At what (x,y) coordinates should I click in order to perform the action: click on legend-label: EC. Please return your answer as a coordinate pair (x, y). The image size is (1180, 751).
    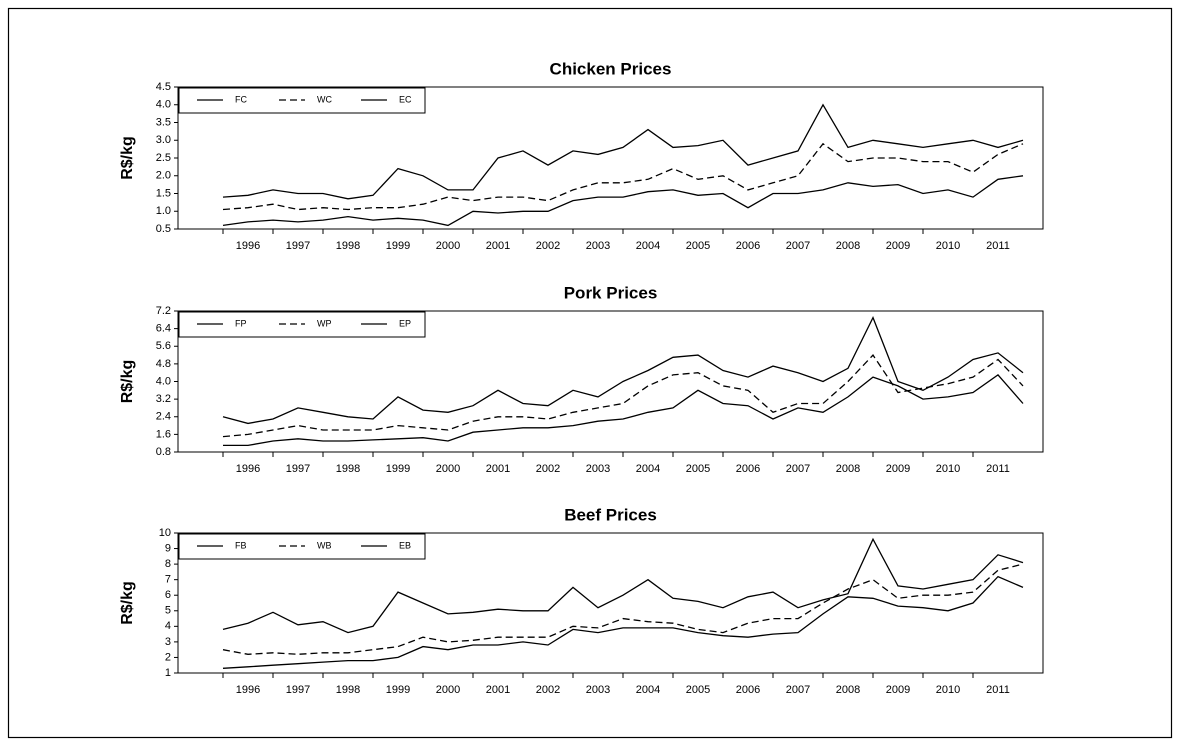
    Looking at the image, I should click on (405, 99).